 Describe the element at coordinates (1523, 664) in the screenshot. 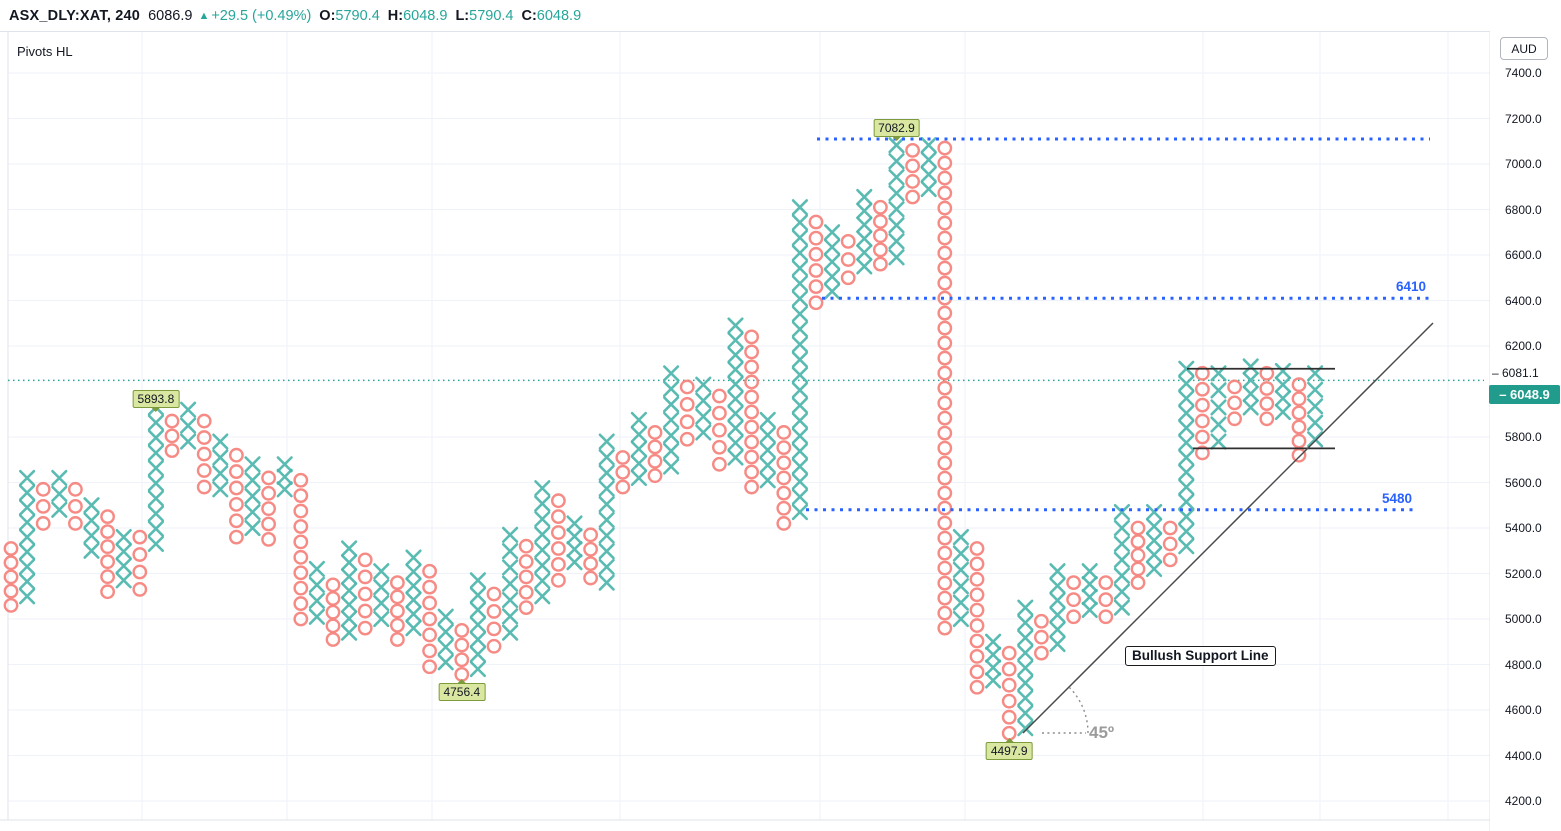

I see `price-tick-label: 4800.0` at that location.